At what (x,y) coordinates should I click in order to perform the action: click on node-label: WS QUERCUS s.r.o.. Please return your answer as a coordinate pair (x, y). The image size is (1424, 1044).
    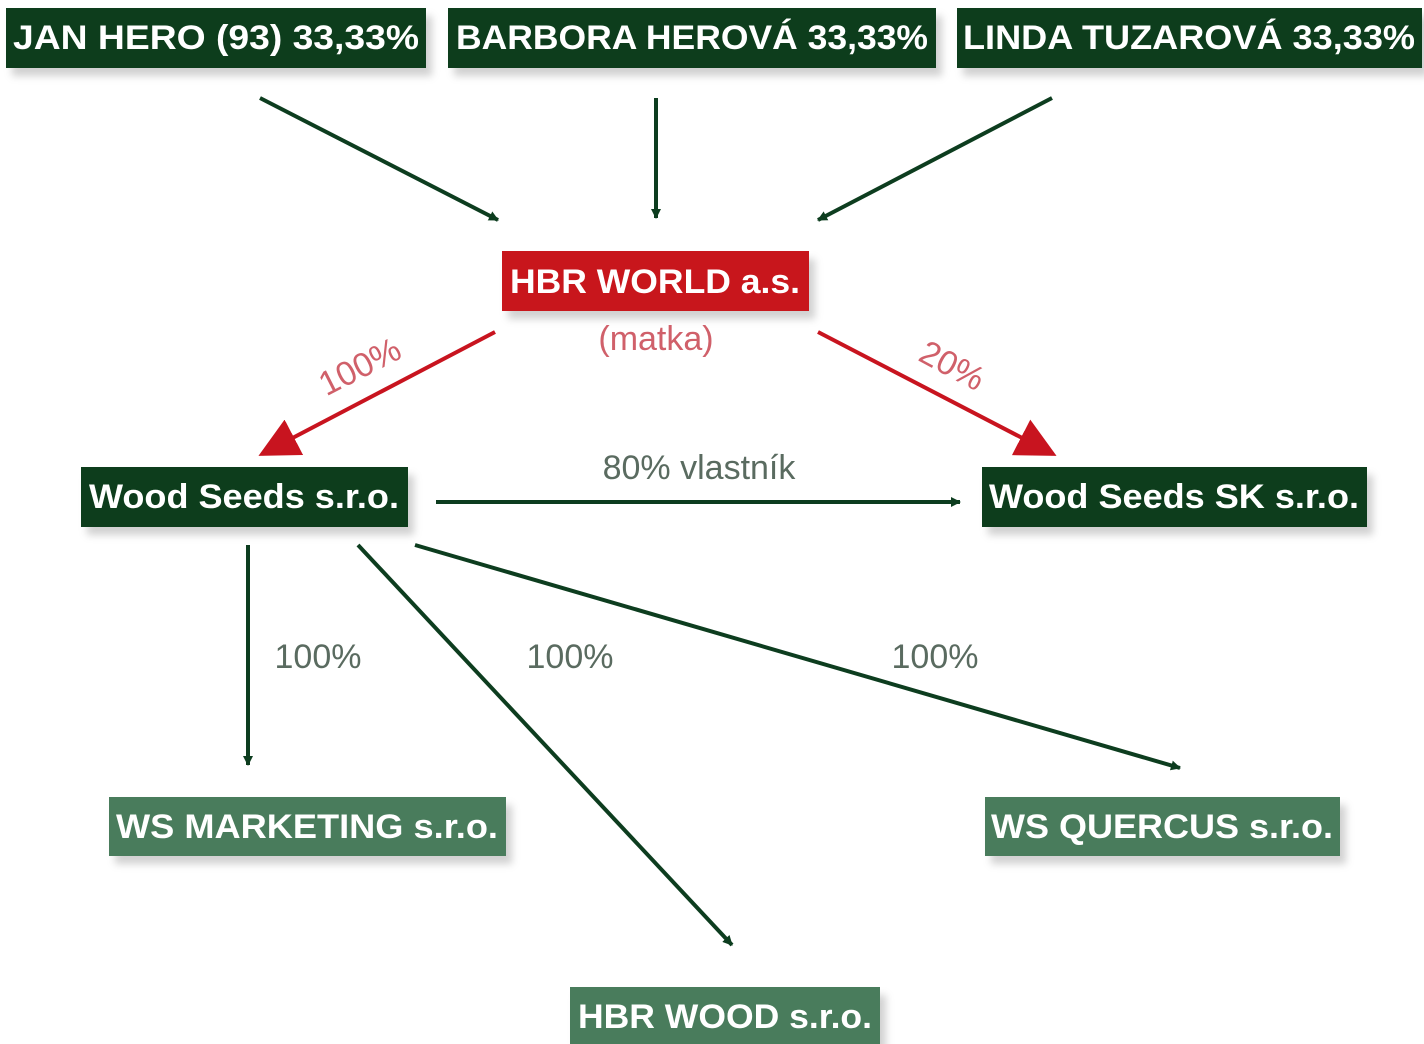
    Looking at the image, I should click on (1162, 827).